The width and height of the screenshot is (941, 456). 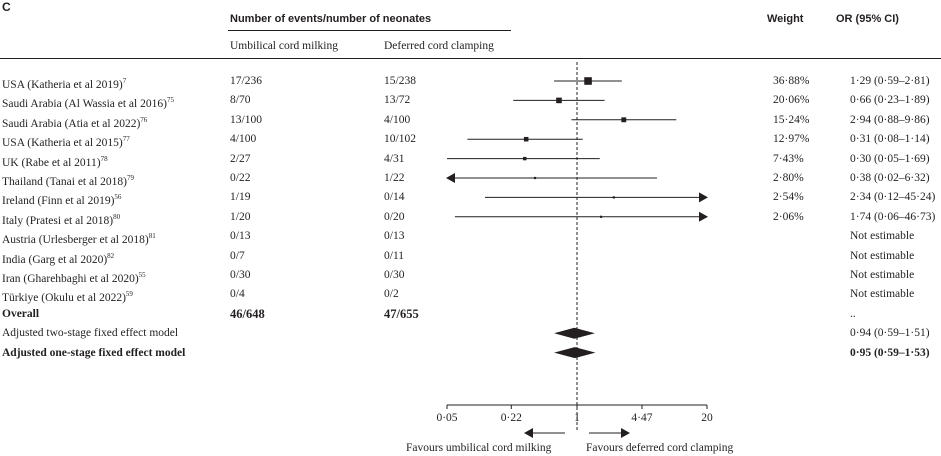 I want to click on overall-ucm-events: 46/648, so click(x=247, y=313).